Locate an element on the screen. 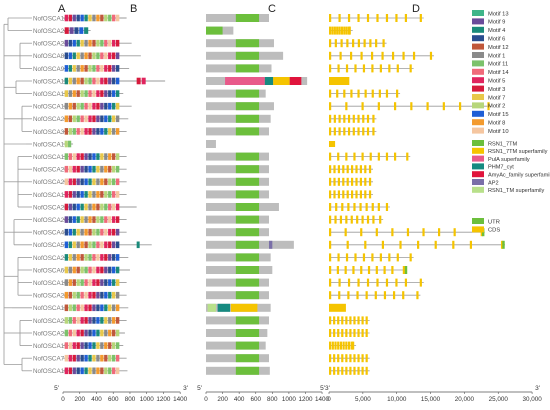 The width and height of the screenshot is (550, 410). gene-label: NofOSCA15 is located at coordinates (50, 94).